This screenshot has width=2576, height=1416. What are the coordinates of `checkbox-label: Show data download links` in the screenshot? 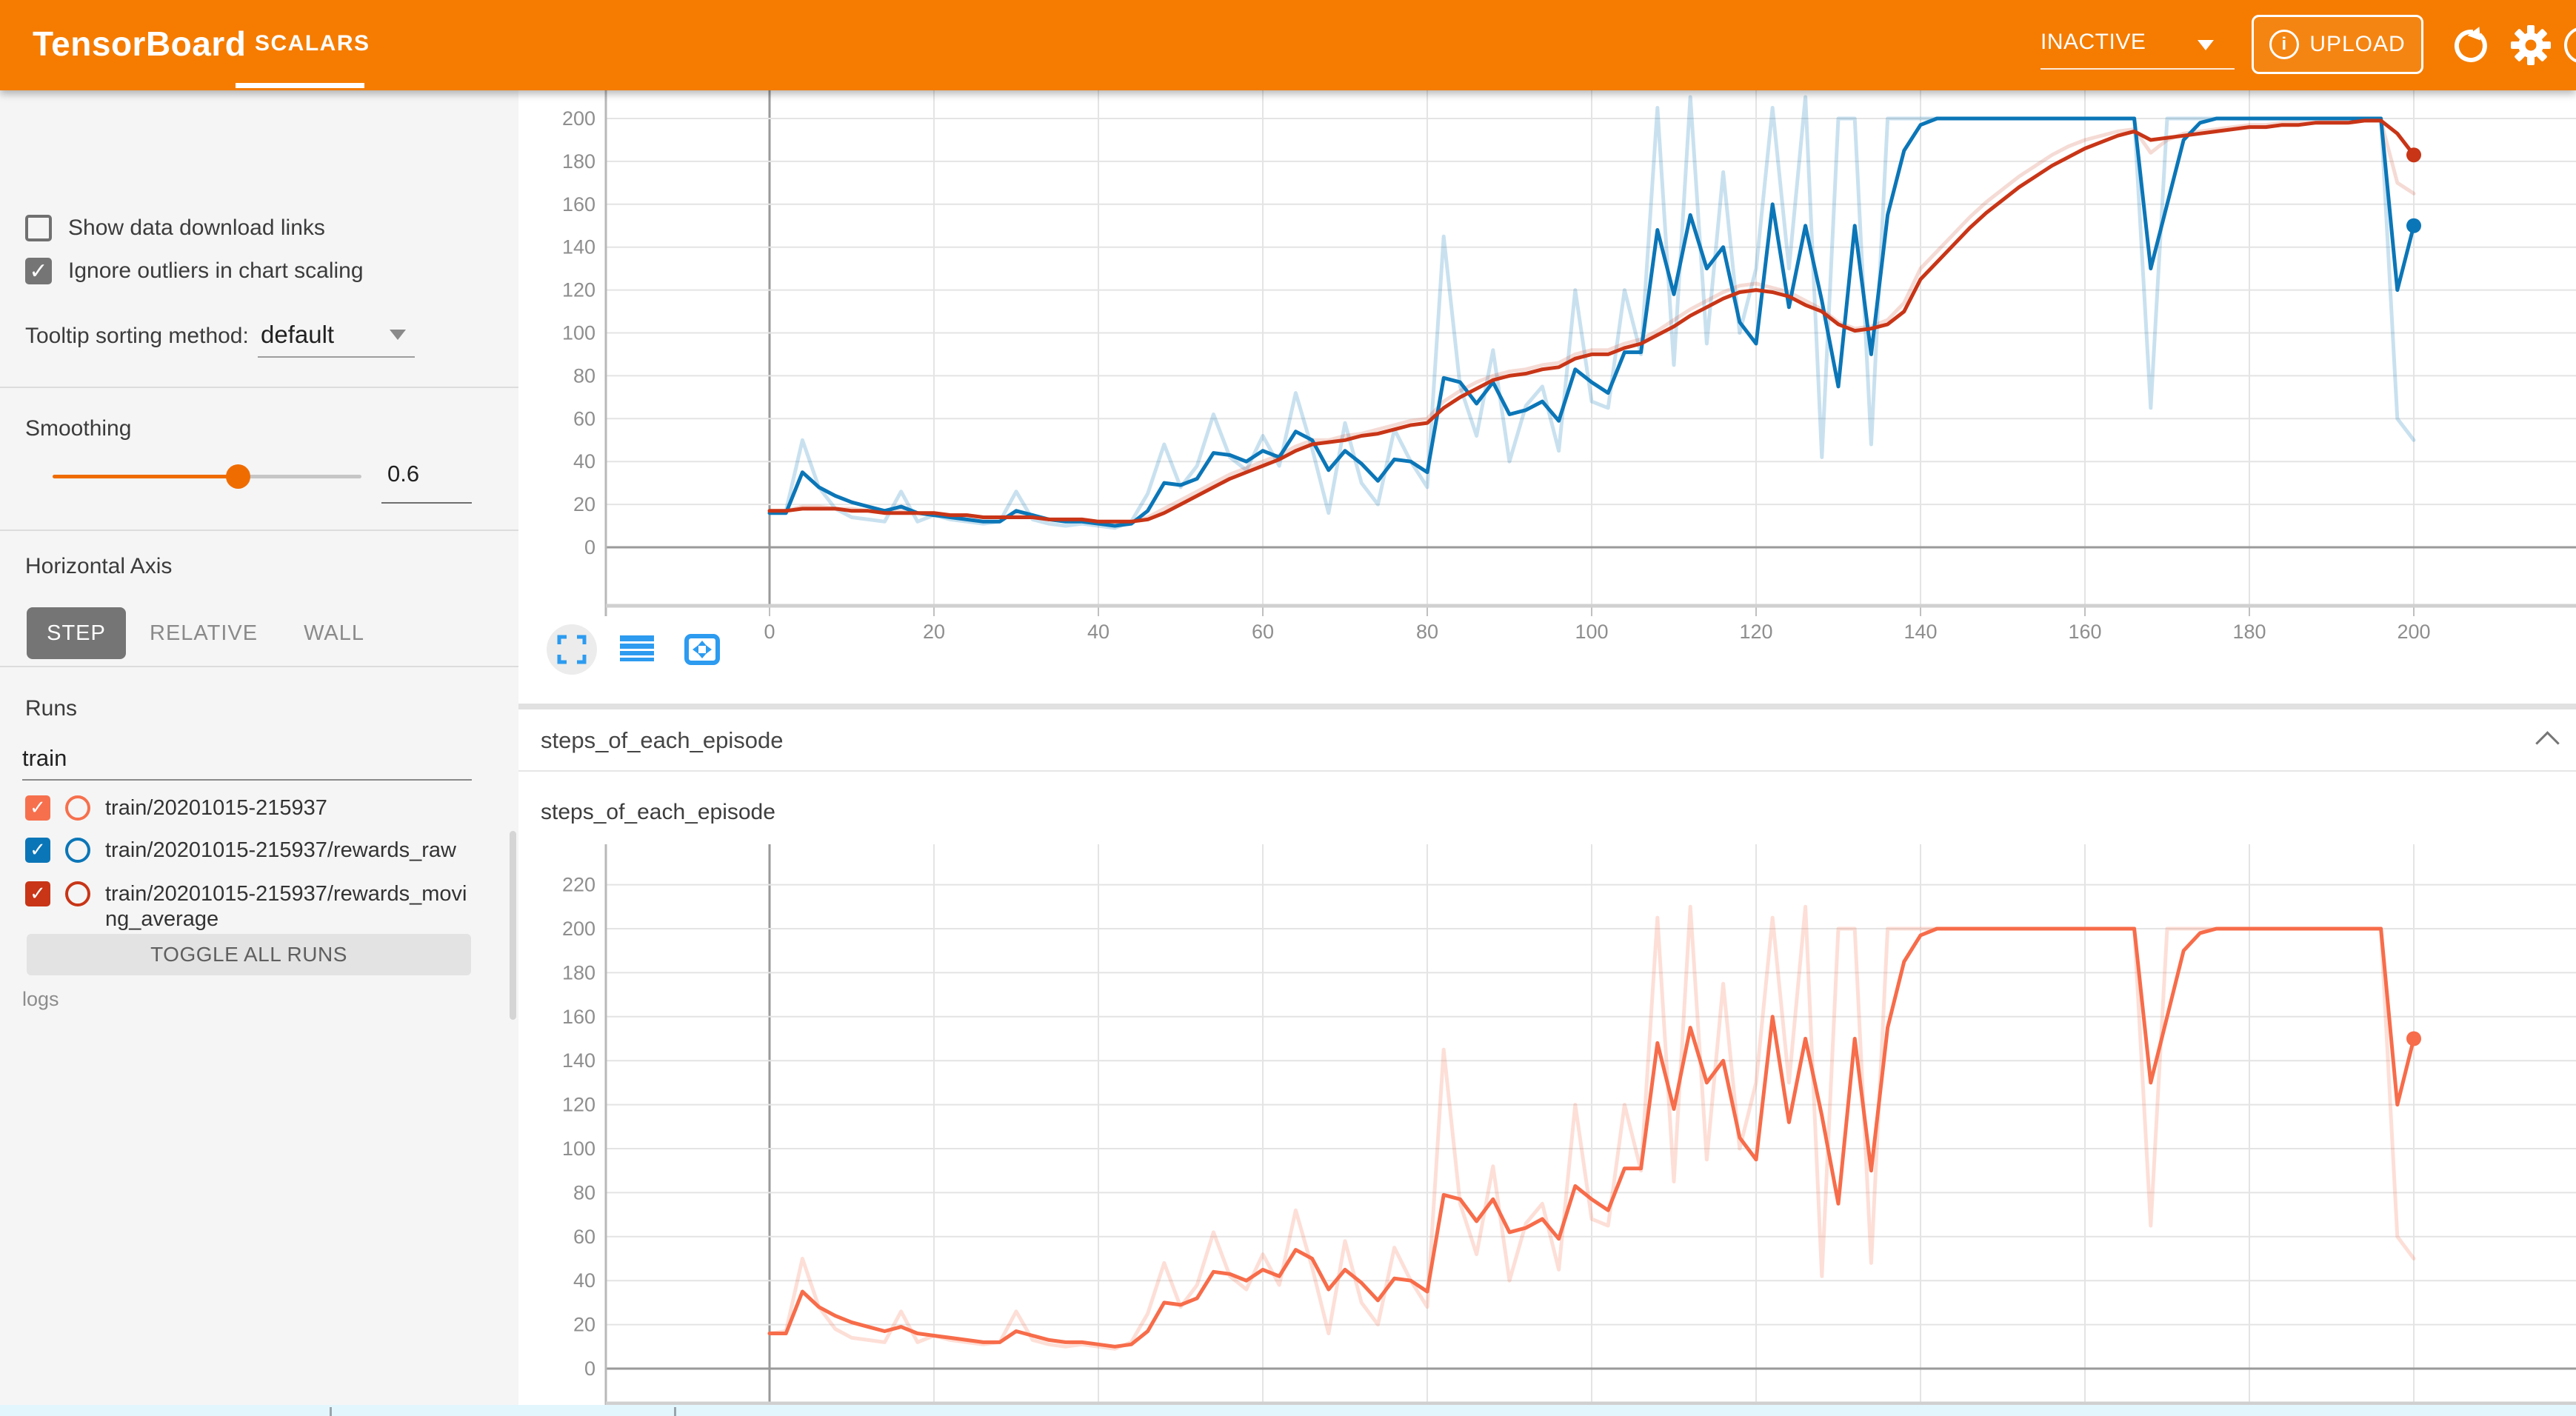 It's located at (197, 228).